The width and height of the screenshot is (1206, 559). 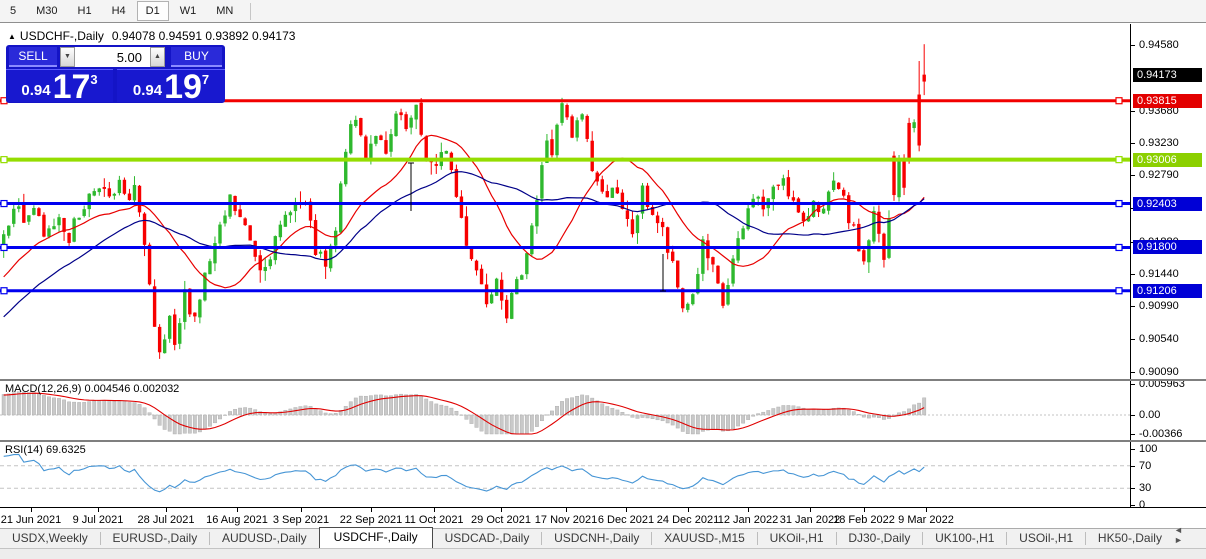 What do you see at coordinates (704, 538) in the screenshot?
I see `symbol-tab-xauusdm15: XAUUSD-,M15` at bounding box center [704, 538].